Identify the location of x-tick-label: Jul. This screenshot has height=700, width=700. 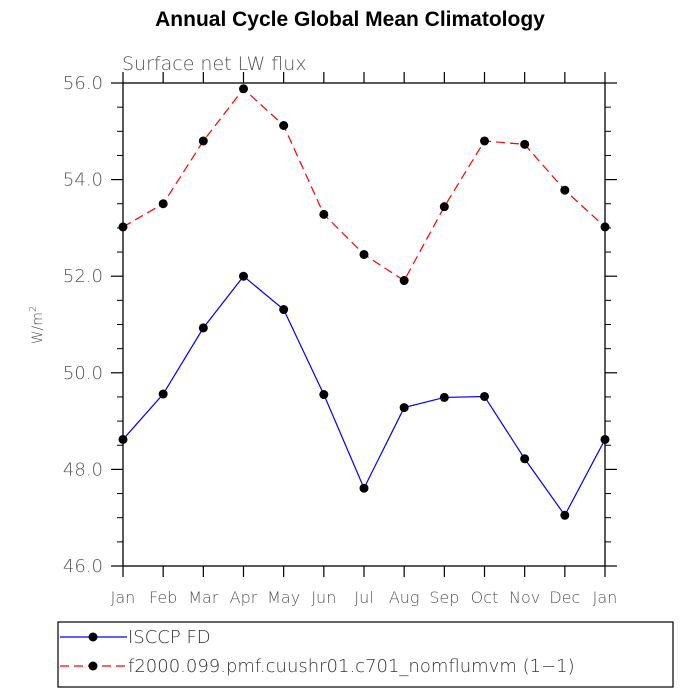
(363, 597).